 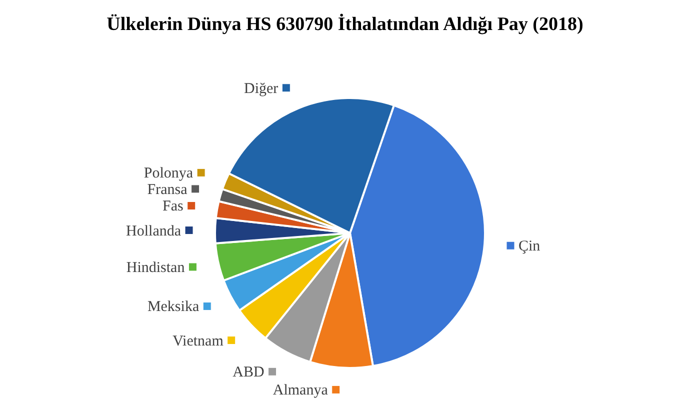 I want to click on legend-label: Fas, so click(x=173, y=206).